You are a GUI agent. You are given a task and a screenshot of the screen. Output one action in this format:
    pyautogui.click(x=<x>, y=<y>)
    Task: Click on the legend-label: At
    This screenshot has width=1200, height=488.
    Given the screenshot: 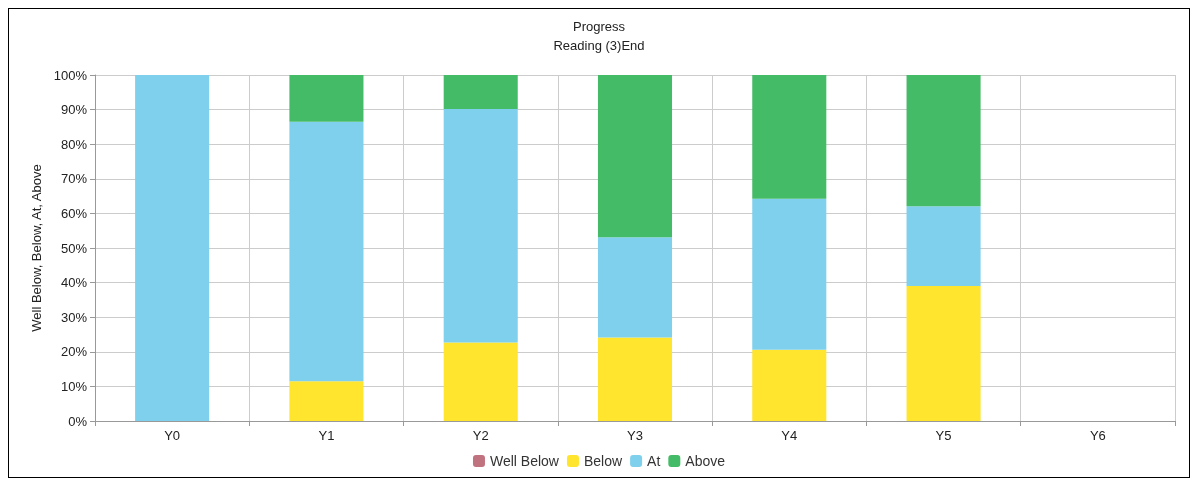 What is the action you would take?
    pyautogui.click(x=654, y=461)
    